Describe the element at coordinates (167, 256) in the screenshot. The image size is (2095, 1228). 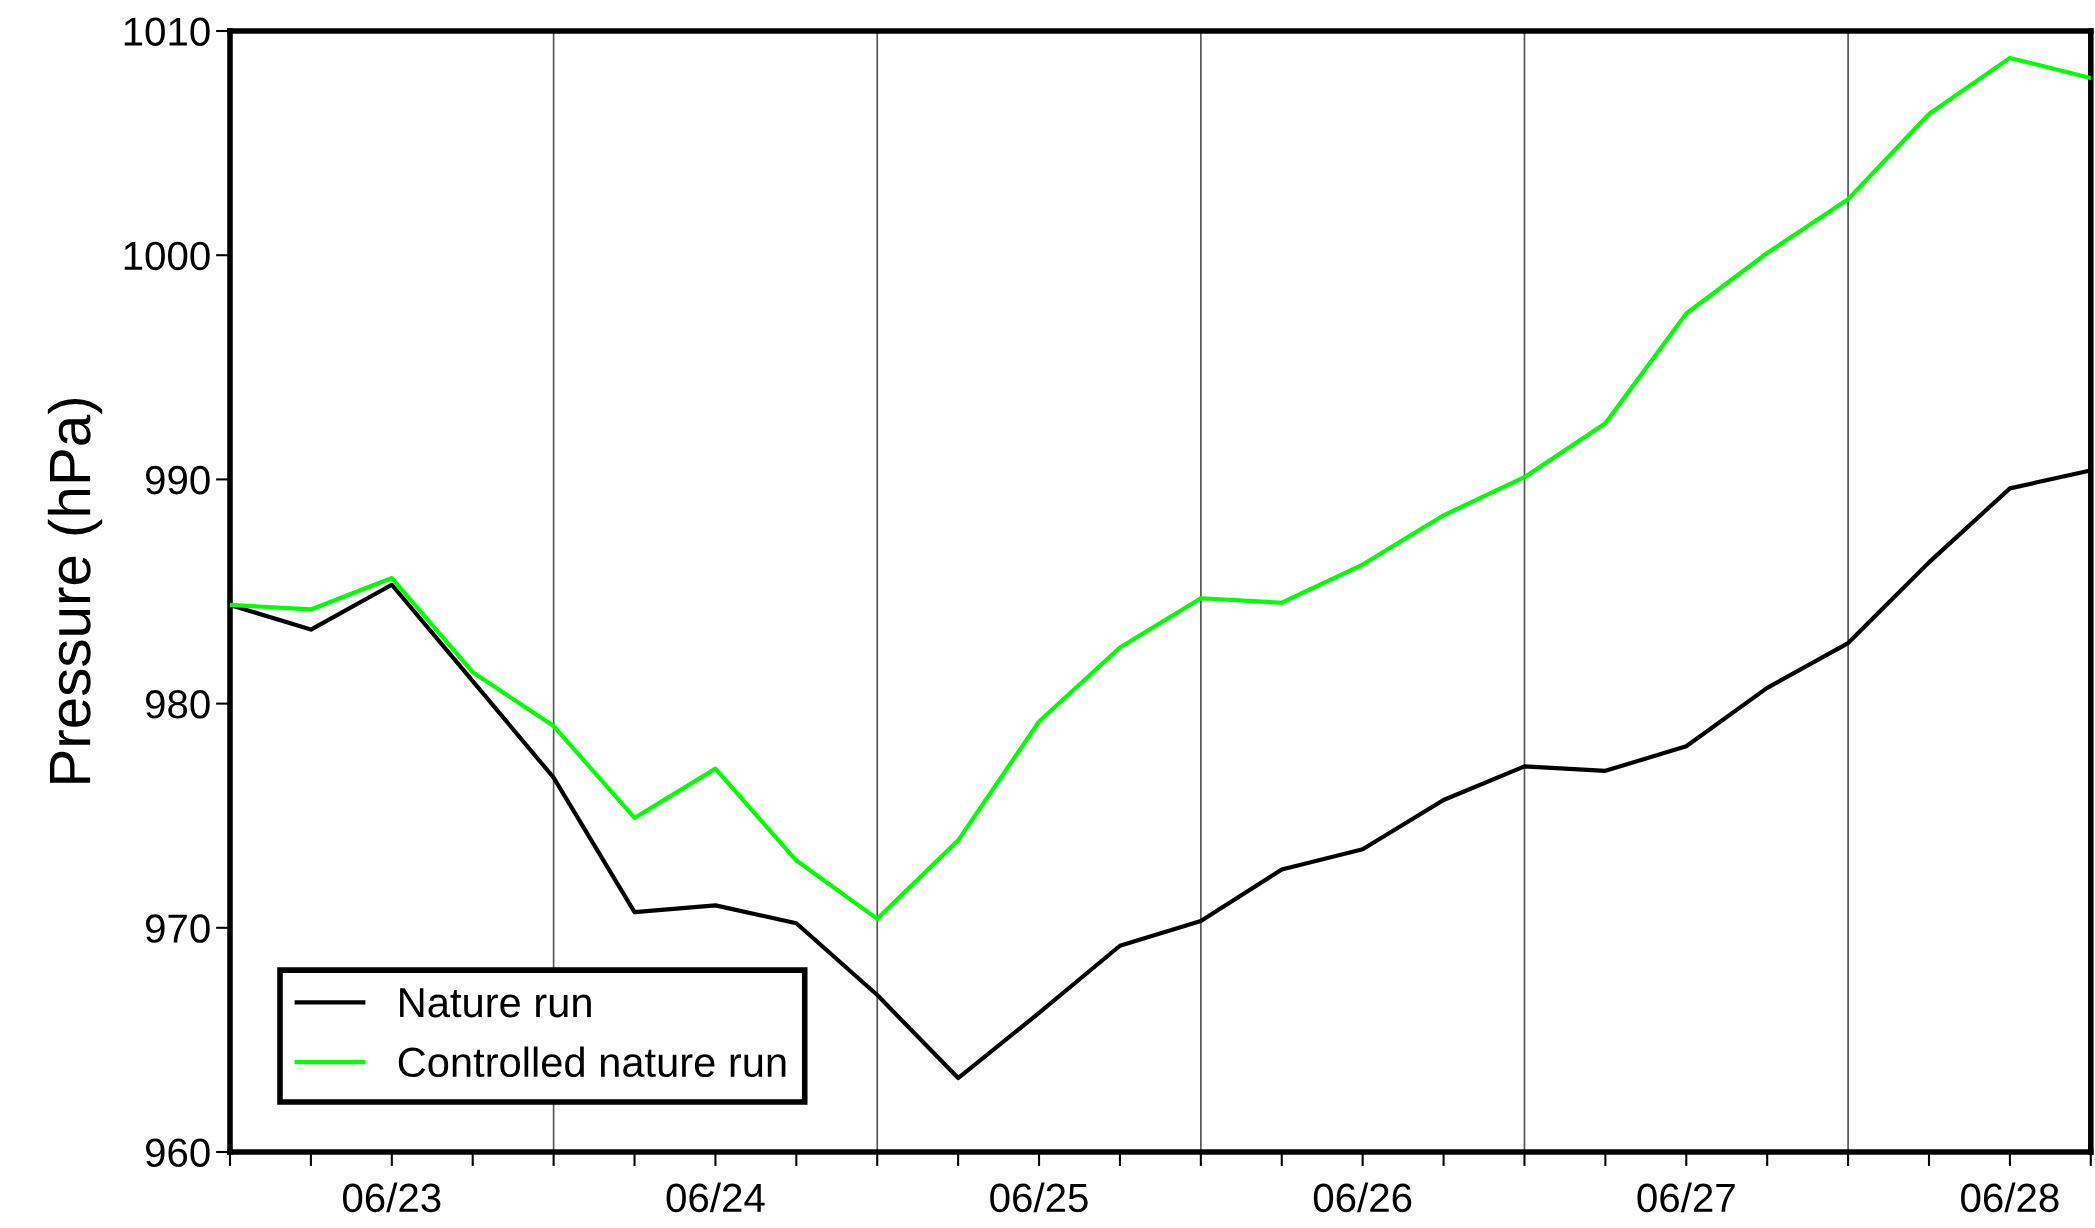
I see `y-tick-label: 1000` at that location.